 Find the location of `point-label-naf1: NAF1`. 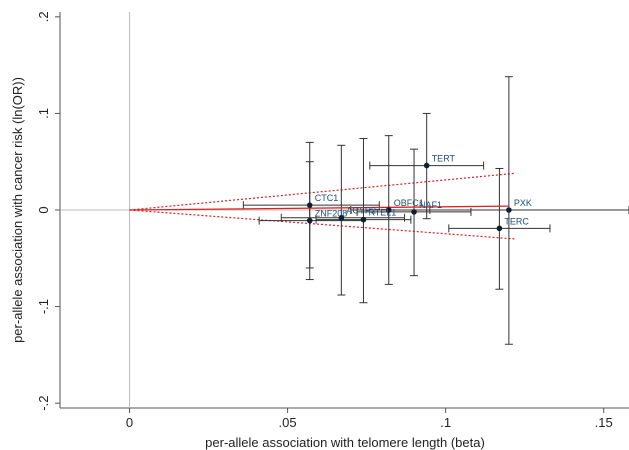

point-label-naf1: NAF1 is located at coordinates (430, 205).